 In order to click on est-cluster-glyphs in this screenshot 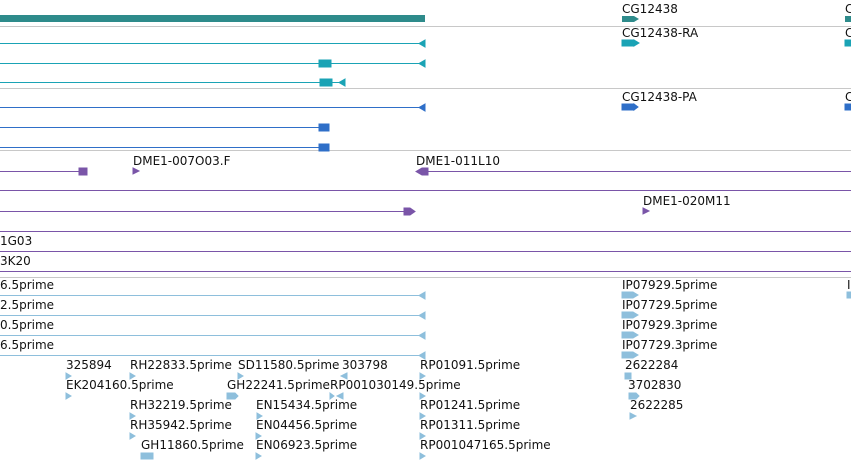, I will do `click(352, 416)`.